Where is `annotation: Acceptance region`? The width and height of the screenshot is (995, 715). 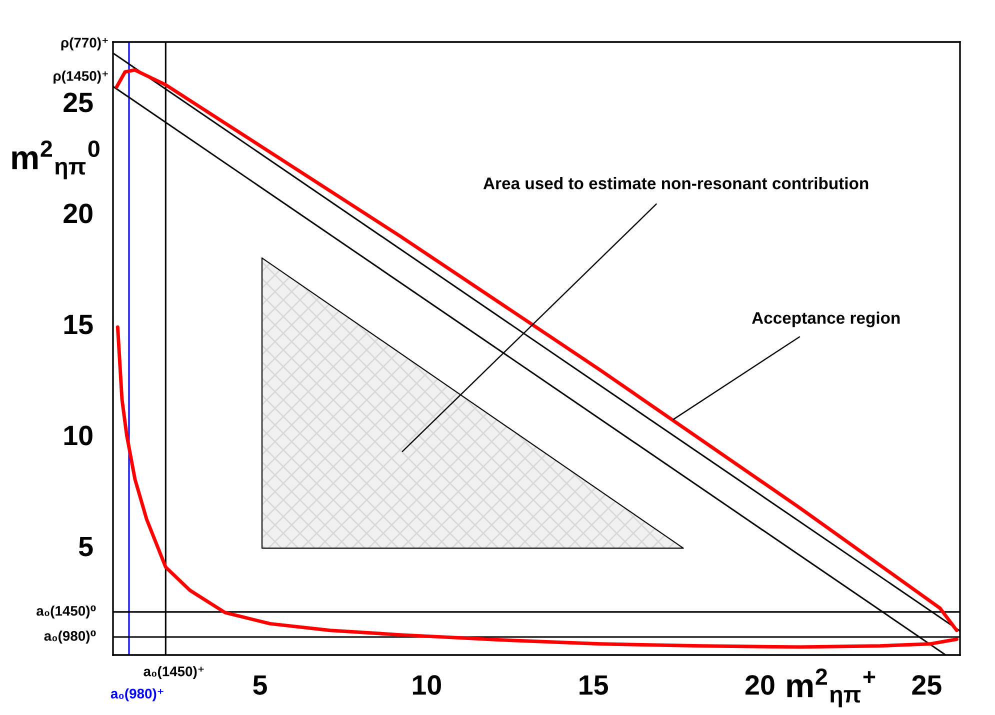 annotation: Acceptance region is located at coordinates (826, 320).